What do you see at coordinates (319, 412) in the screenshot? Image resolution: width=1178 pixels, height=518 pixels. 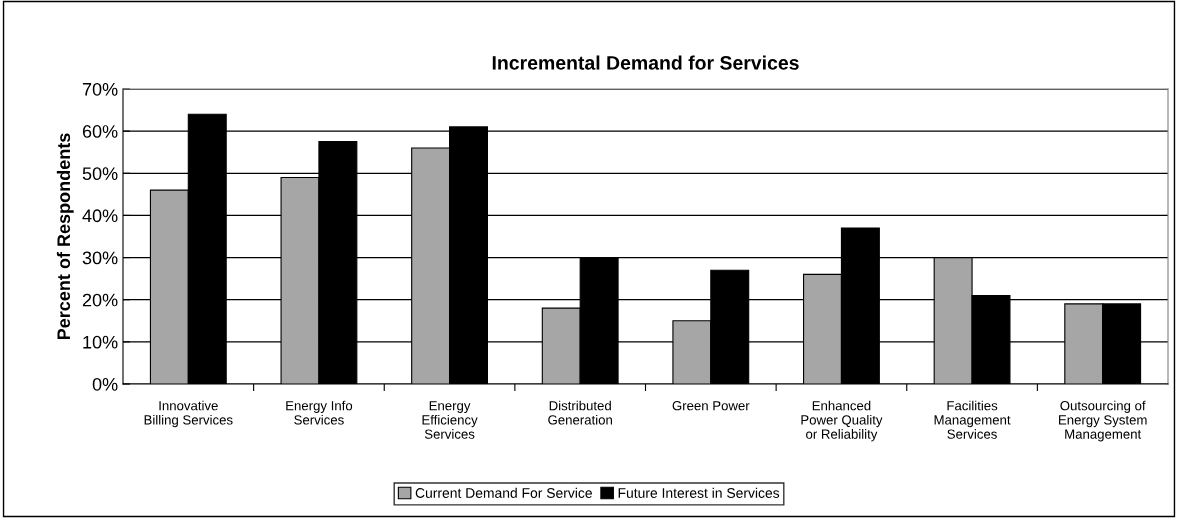 I see `x-tick-label: Energy Info Services` at bounding box center [319, 412].